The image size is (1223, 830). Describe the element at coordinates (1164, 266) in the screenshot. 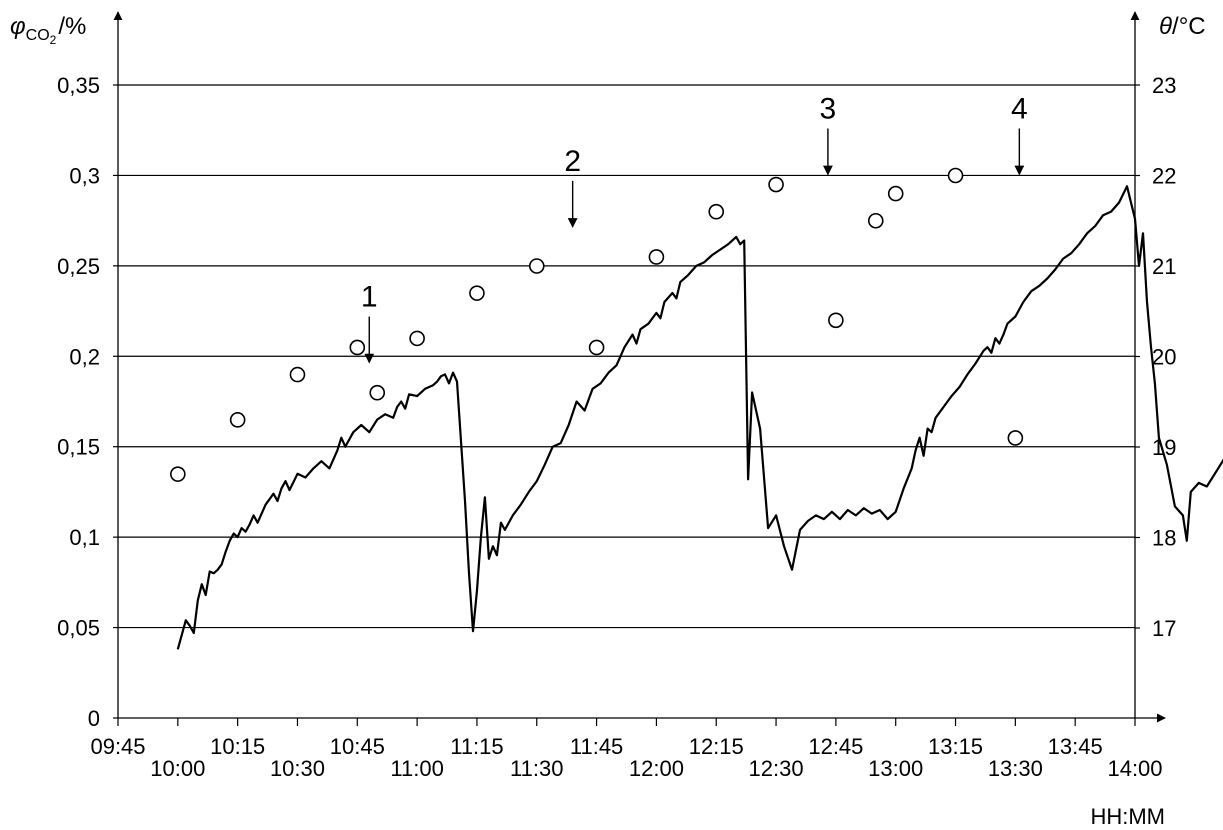

I see `right-tick-label-4: 21` at that location.